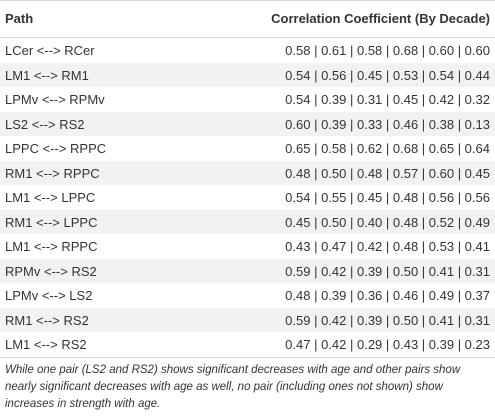 This screenshot has height=420, width=495. I want to click on correlation-cell: 0.54 | 0.55 | 0.45 | 0.48 | 0.56 | 0.56, so click(387, 197).